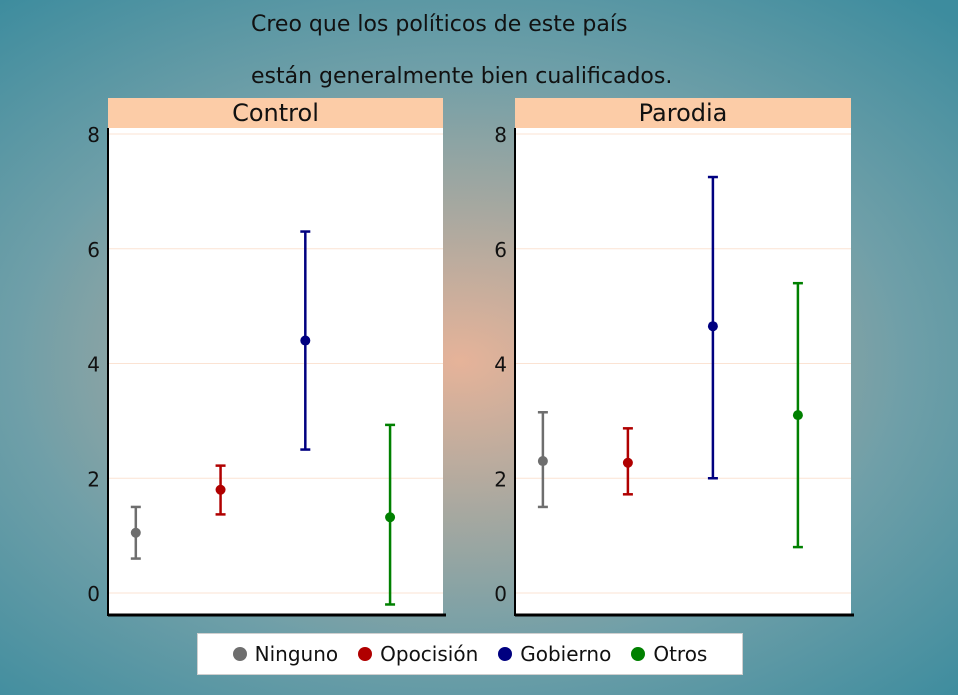  I want to click on panel-control-ninguno-point, so click(135, 532).